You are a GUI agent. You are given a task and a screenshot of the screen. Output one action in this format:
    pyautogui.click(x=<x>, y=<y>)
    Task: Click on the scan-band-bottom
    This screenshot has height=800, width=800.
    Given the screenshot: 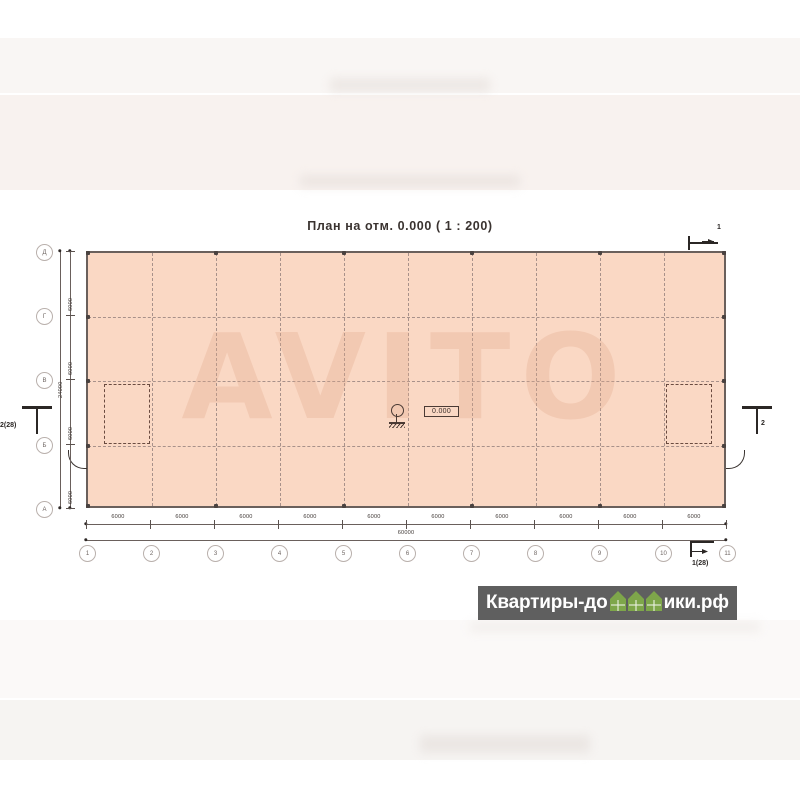 What is the action you would take?
    pyautogui.click(x=400, y=730)
    